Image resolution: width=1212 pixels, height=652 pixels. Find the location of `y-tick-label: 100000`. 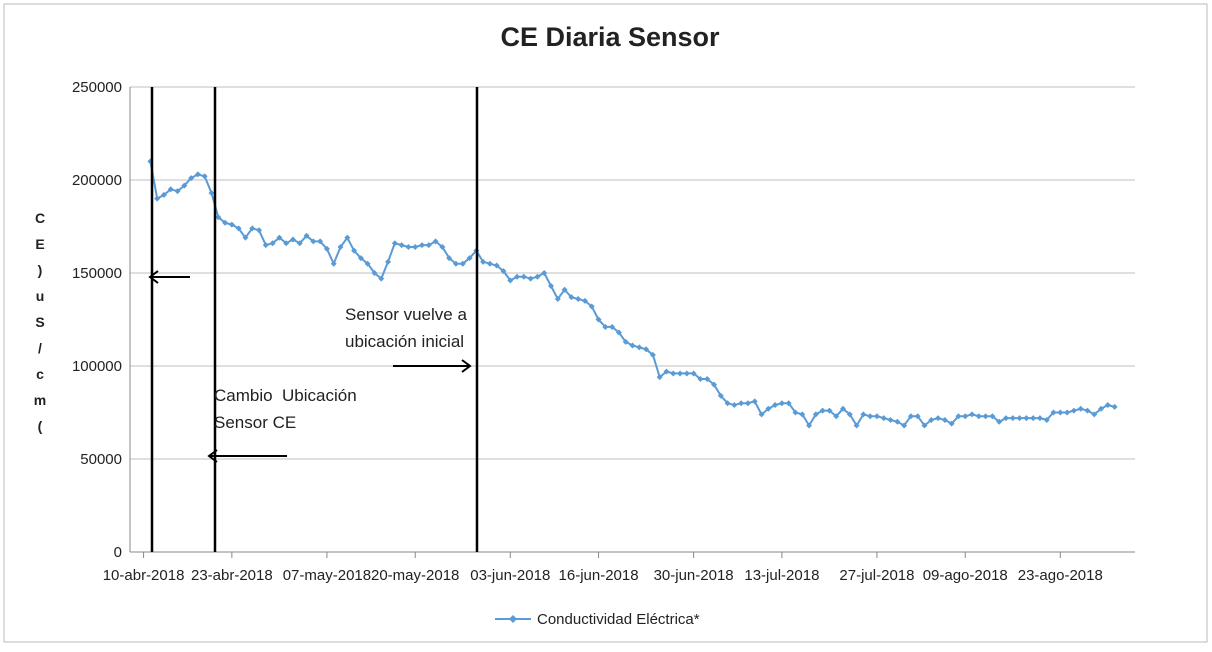

y-tick-label: 100000 is located at coordinates (97, 366).